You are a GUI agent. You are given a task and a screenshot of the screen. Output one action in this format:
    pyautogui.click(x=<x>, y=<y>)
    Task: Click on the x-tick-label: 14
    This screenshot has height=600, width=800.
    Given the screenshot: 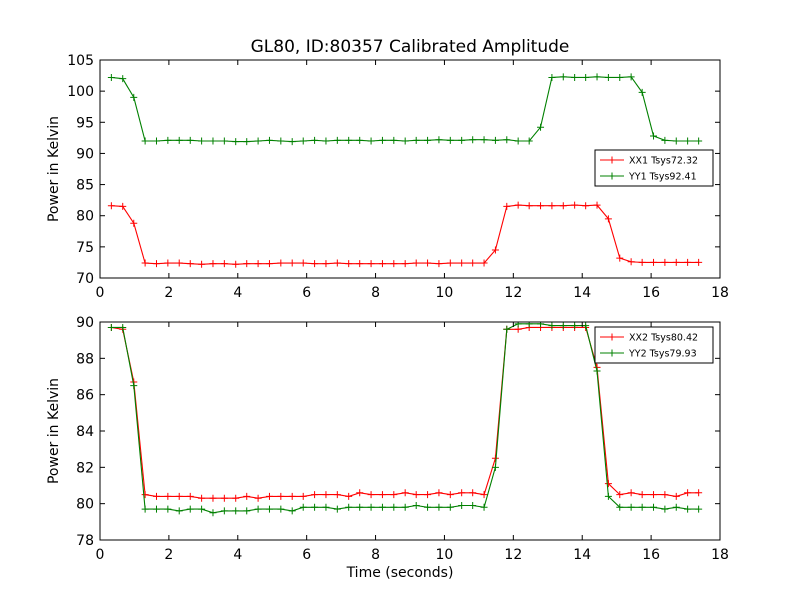 What is the action you would take?
    pyautogui.click(x=582, y=293)
    